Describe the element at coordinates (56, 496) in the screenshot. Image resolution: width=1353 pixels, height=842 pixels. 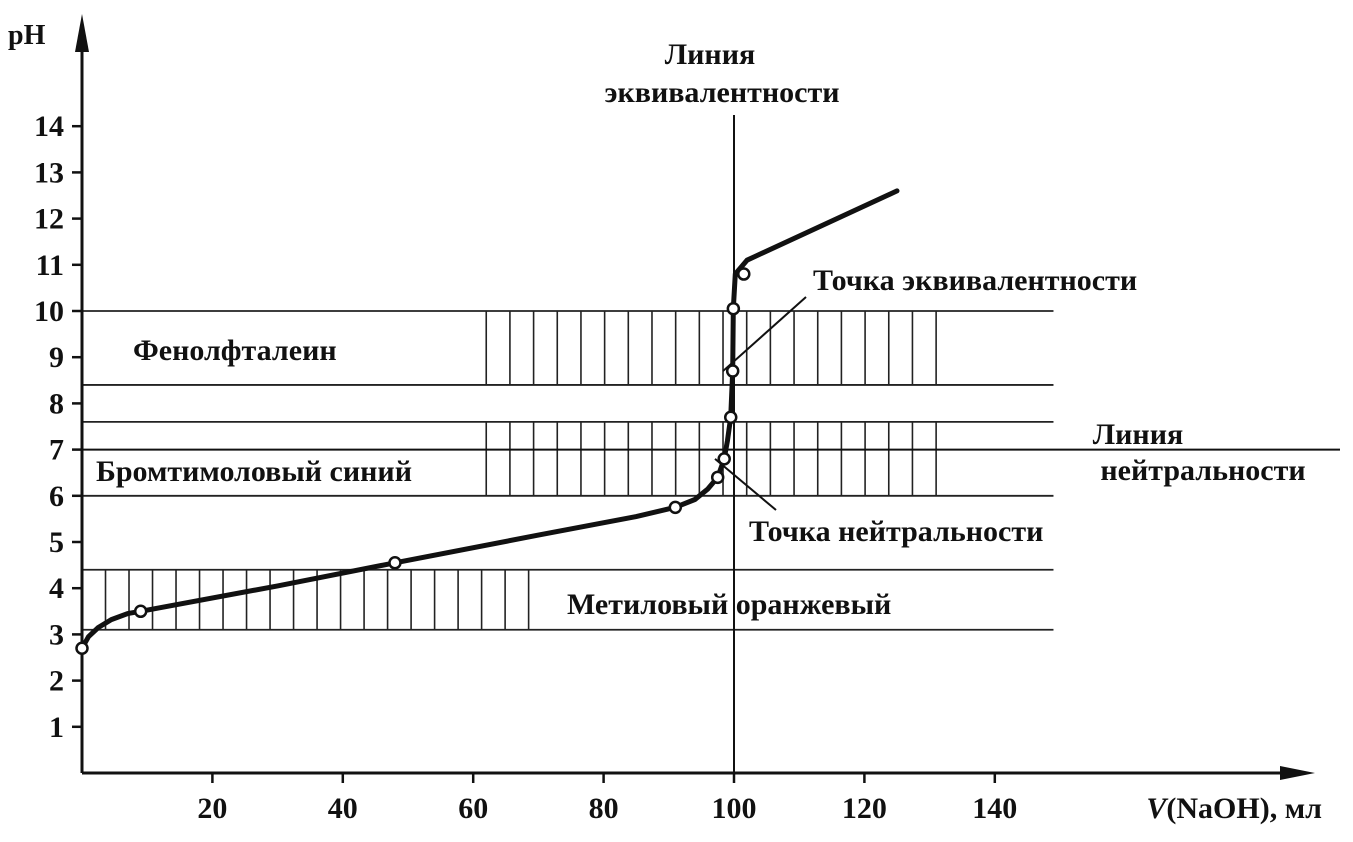
I see `y-tick-label: 6` at that location.